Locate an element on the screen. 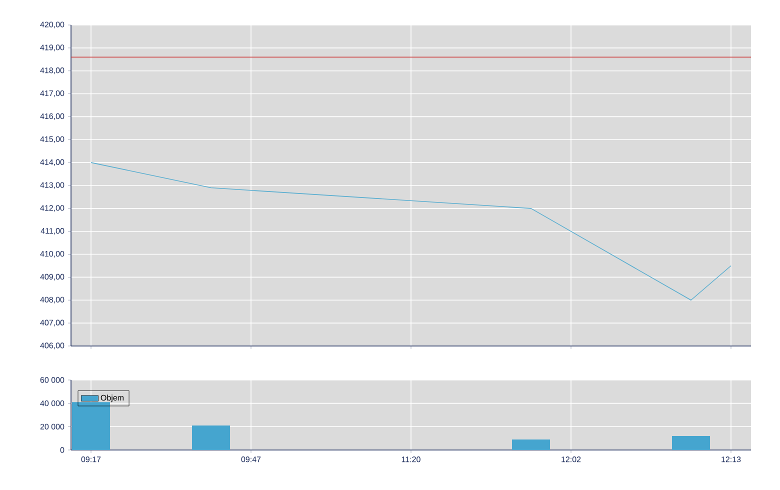 This screenshot has width=780, height=490. y-tick-label: 417,00 is located at coordinates (52, 94).